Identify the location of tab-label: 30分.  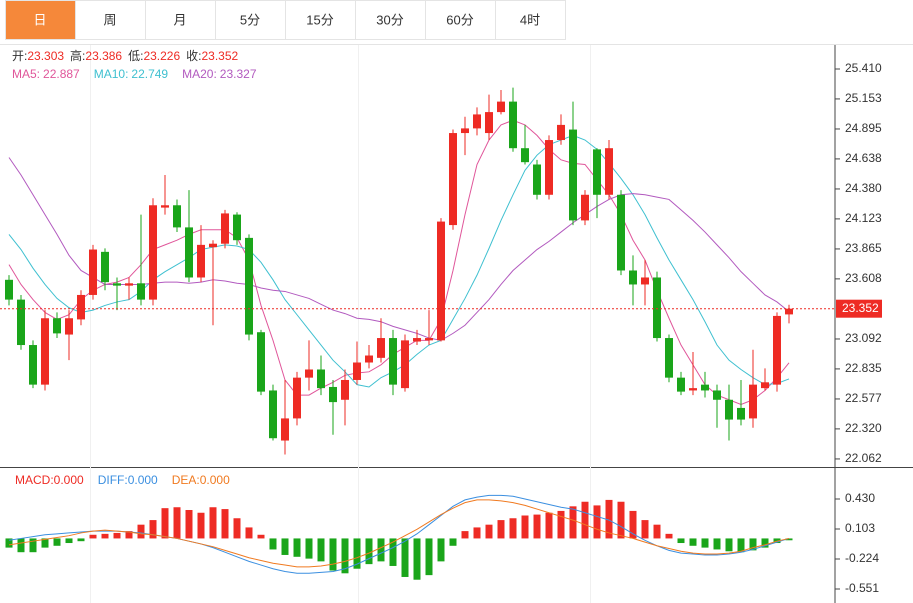
(389, 19).